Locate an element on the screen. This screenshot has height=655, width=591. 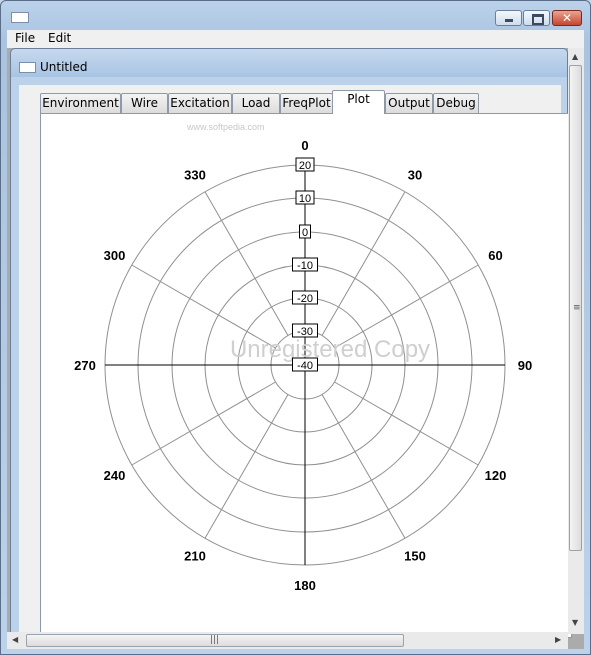
angle-label: 30 is located at coordinates (415, 174).